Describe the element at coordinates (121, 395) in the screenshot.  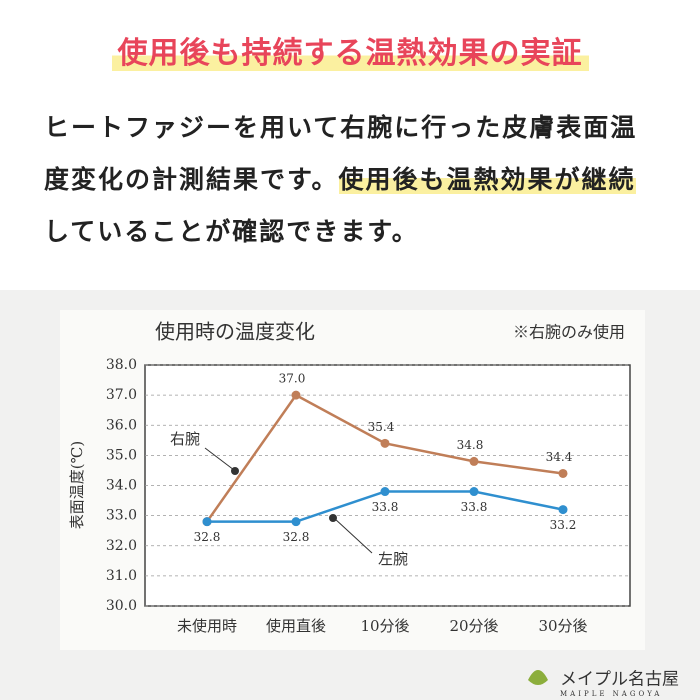
I see `y-tick-label: 37.0` at that location.